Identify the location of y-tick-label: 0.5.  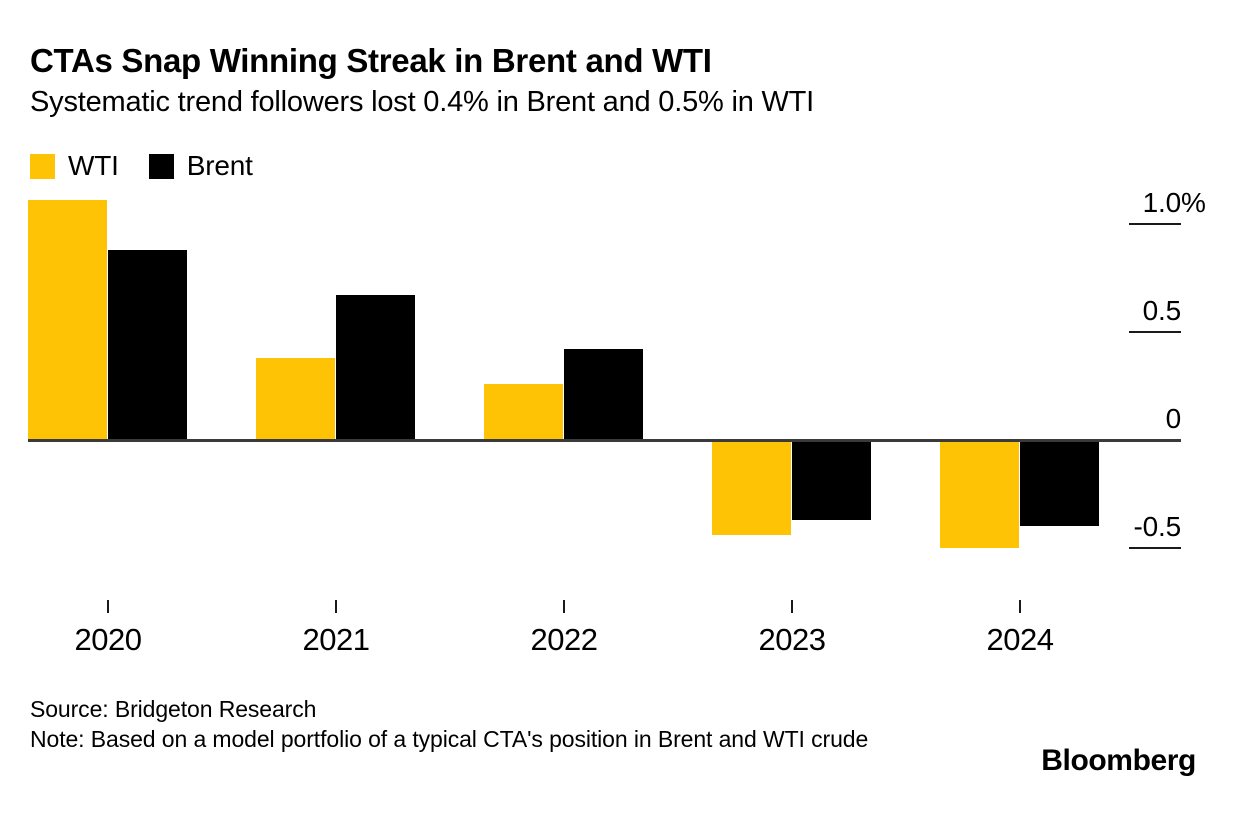
(1162, 310).